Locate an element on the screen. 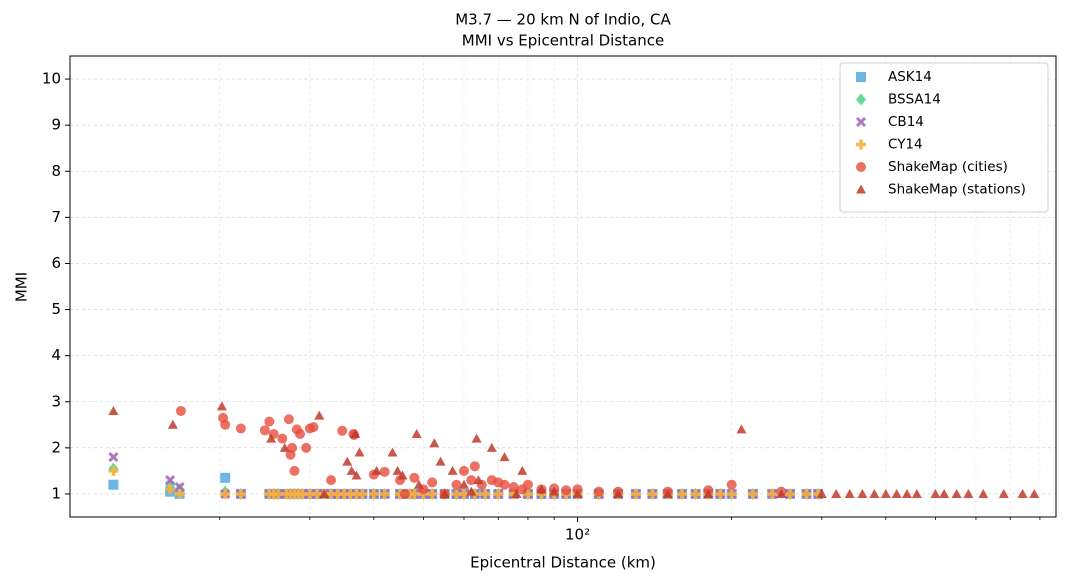 The image size is (1067, 585). x-axis-label: Epicentral Distance (km) is located at coordinates (563, 563).